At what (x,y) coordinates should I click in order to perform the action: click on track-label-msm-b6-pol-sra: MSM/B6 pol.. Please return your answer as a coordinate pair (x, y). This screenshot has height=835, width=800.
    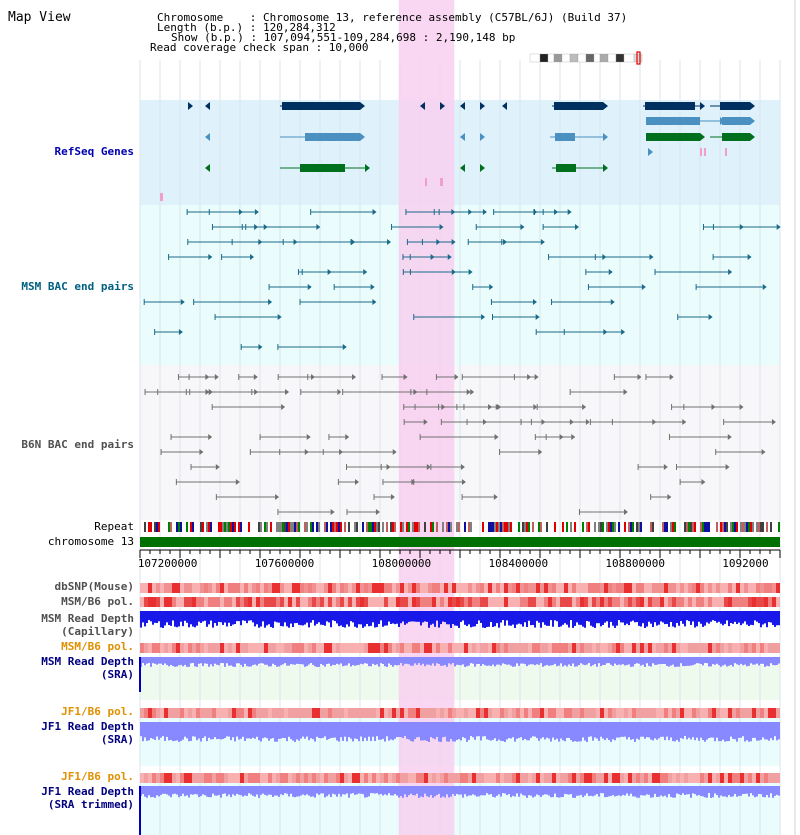
    Looking at the image, I should click on (97, 646).